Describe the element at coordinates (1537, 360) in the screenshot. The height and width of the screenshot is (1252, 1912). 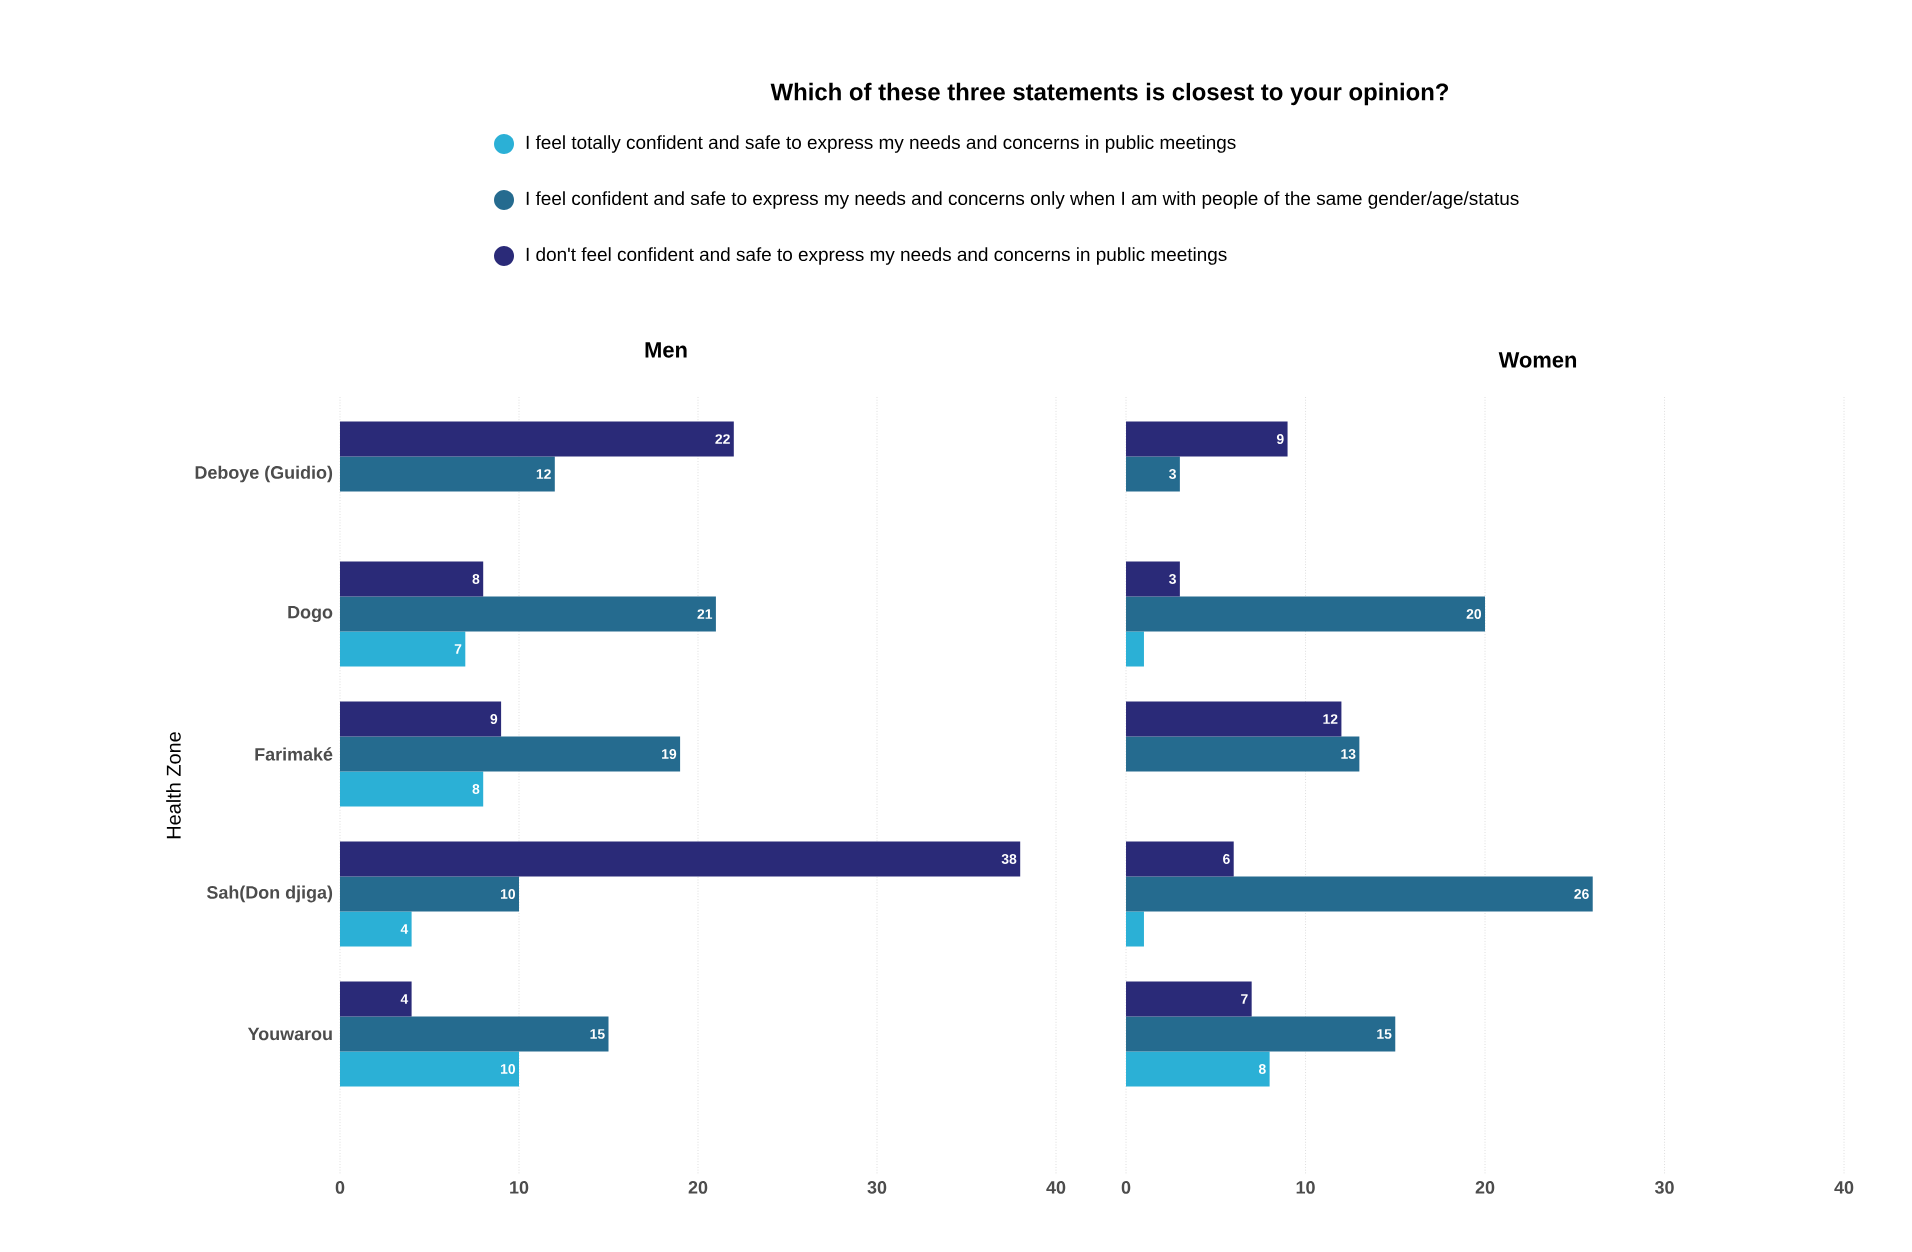
I see `chart-subtitle: Women` at that location.